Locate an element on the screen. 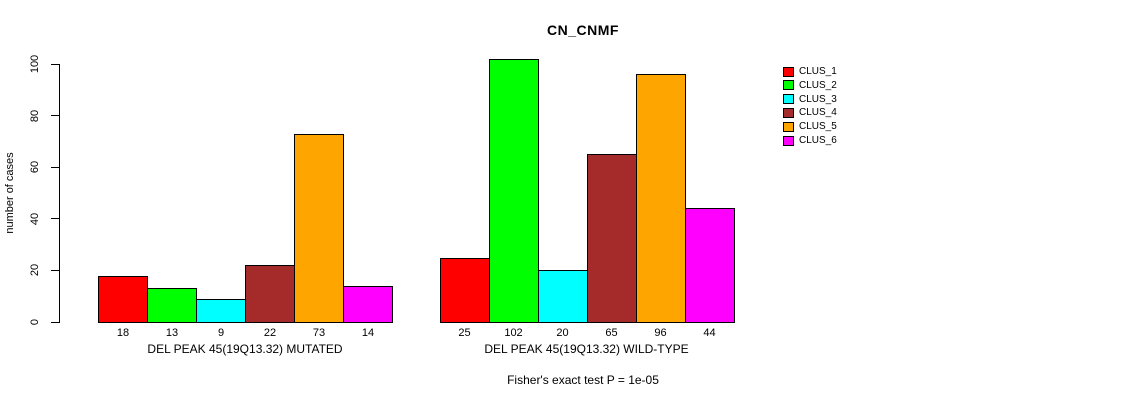 This screenshot has width=1140, height=400. y-axis-title: number of cases is located at coordinates (10, 193).